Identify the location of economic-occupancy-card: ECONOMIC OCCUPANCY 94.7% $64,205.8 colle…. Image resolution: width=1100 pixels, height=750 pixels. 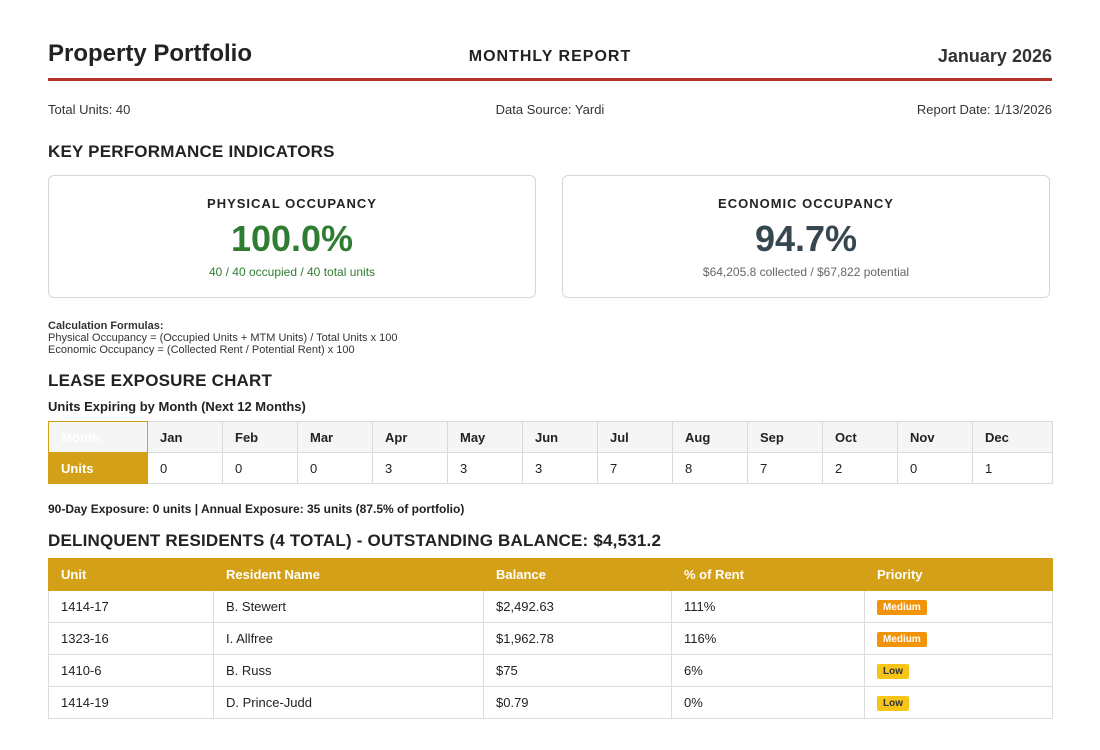
(806, 236).